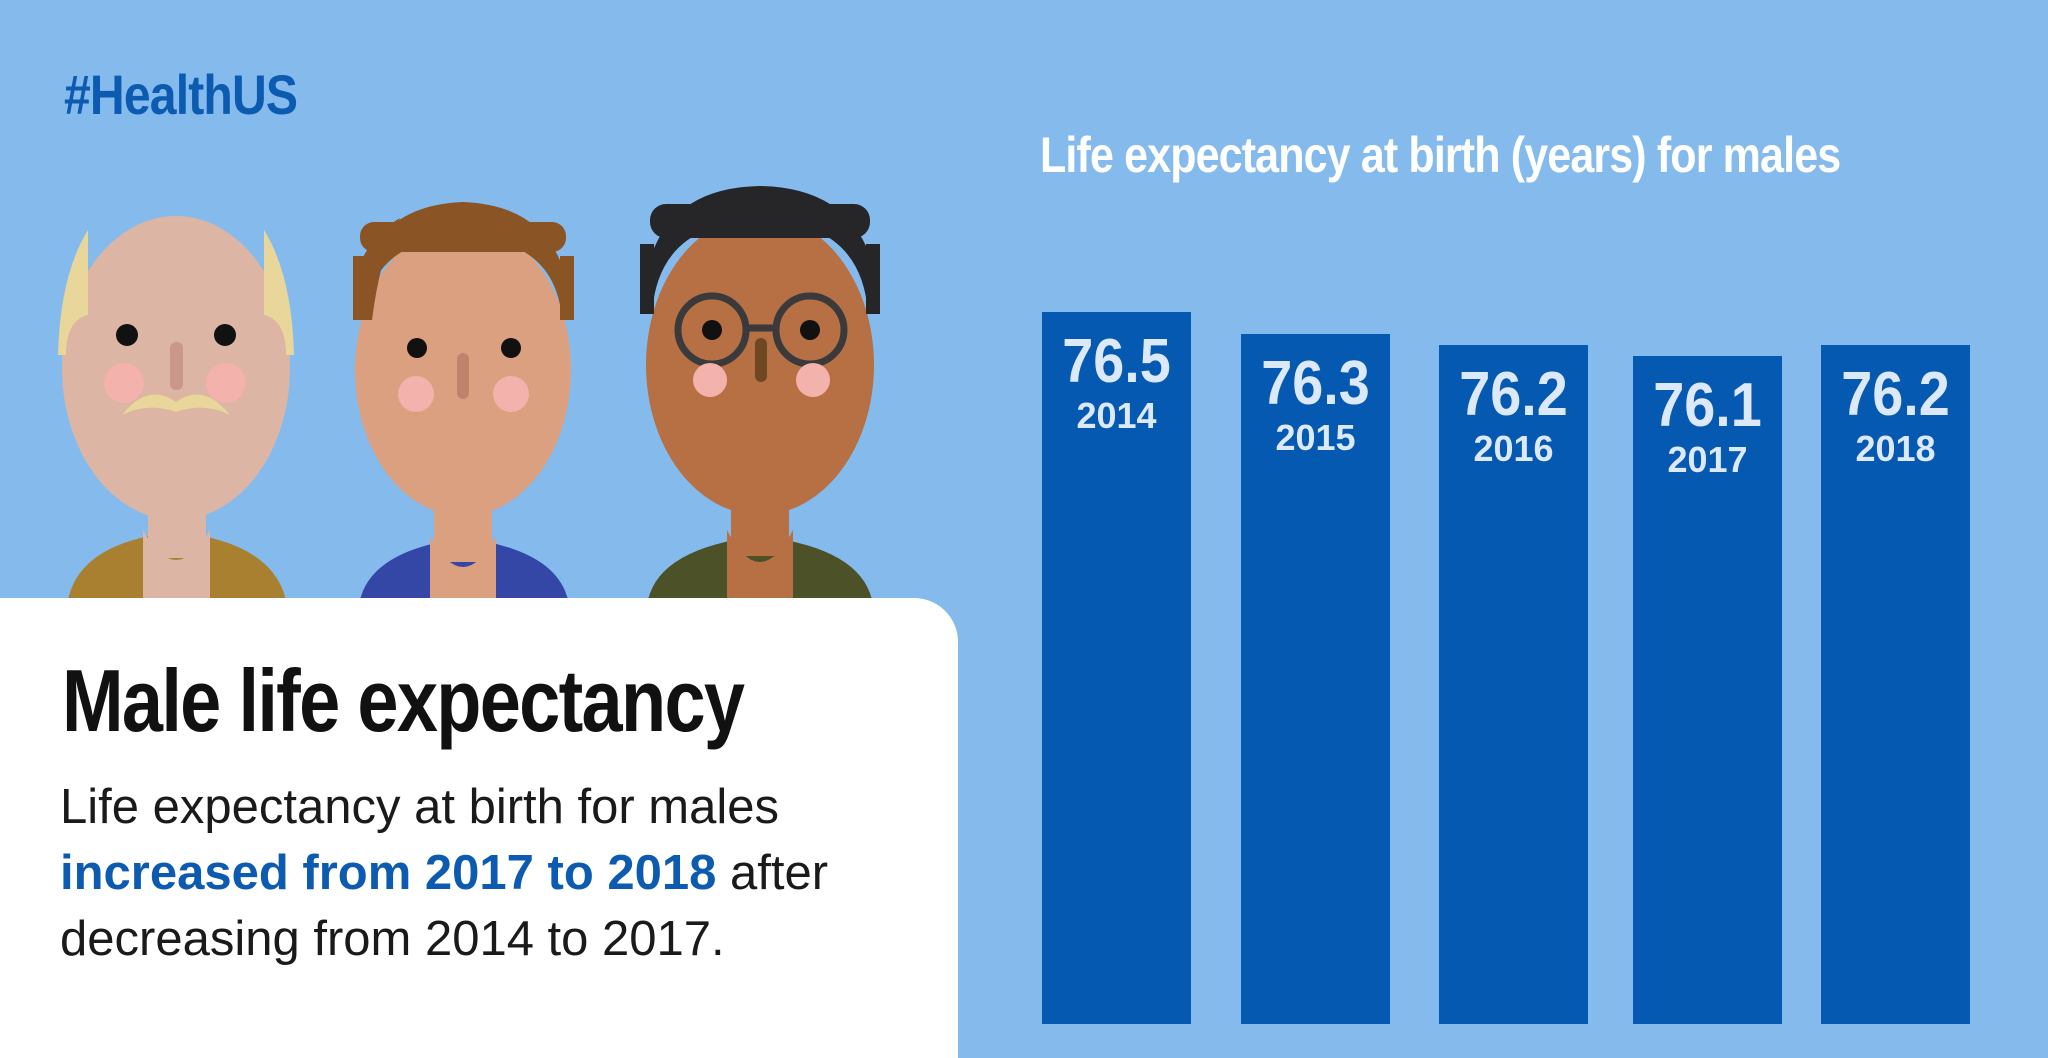 This screenshot has height=1058, width=2048. I want to click on description-highlight: increased from 2017 to 2018, so click(388, 873).